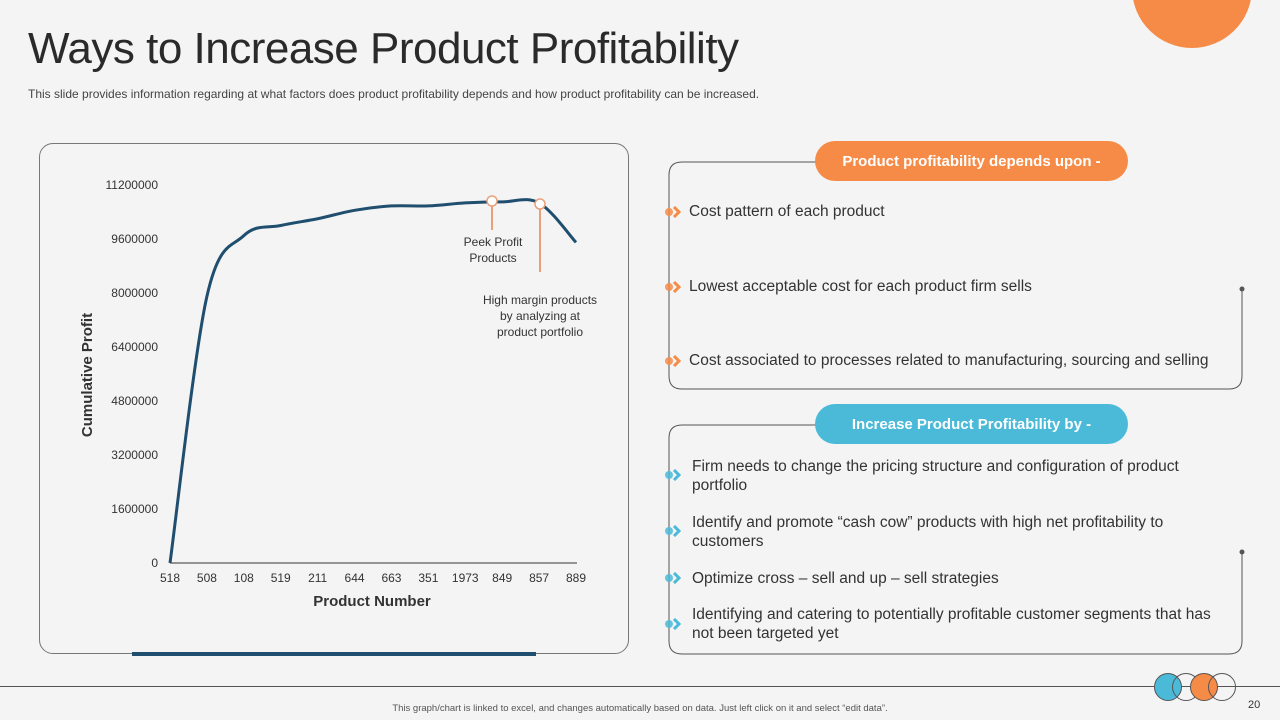 Image resolution: width=1280 pixels, height=720 pixels. I want to click on footer-divider, so click(640, 686).